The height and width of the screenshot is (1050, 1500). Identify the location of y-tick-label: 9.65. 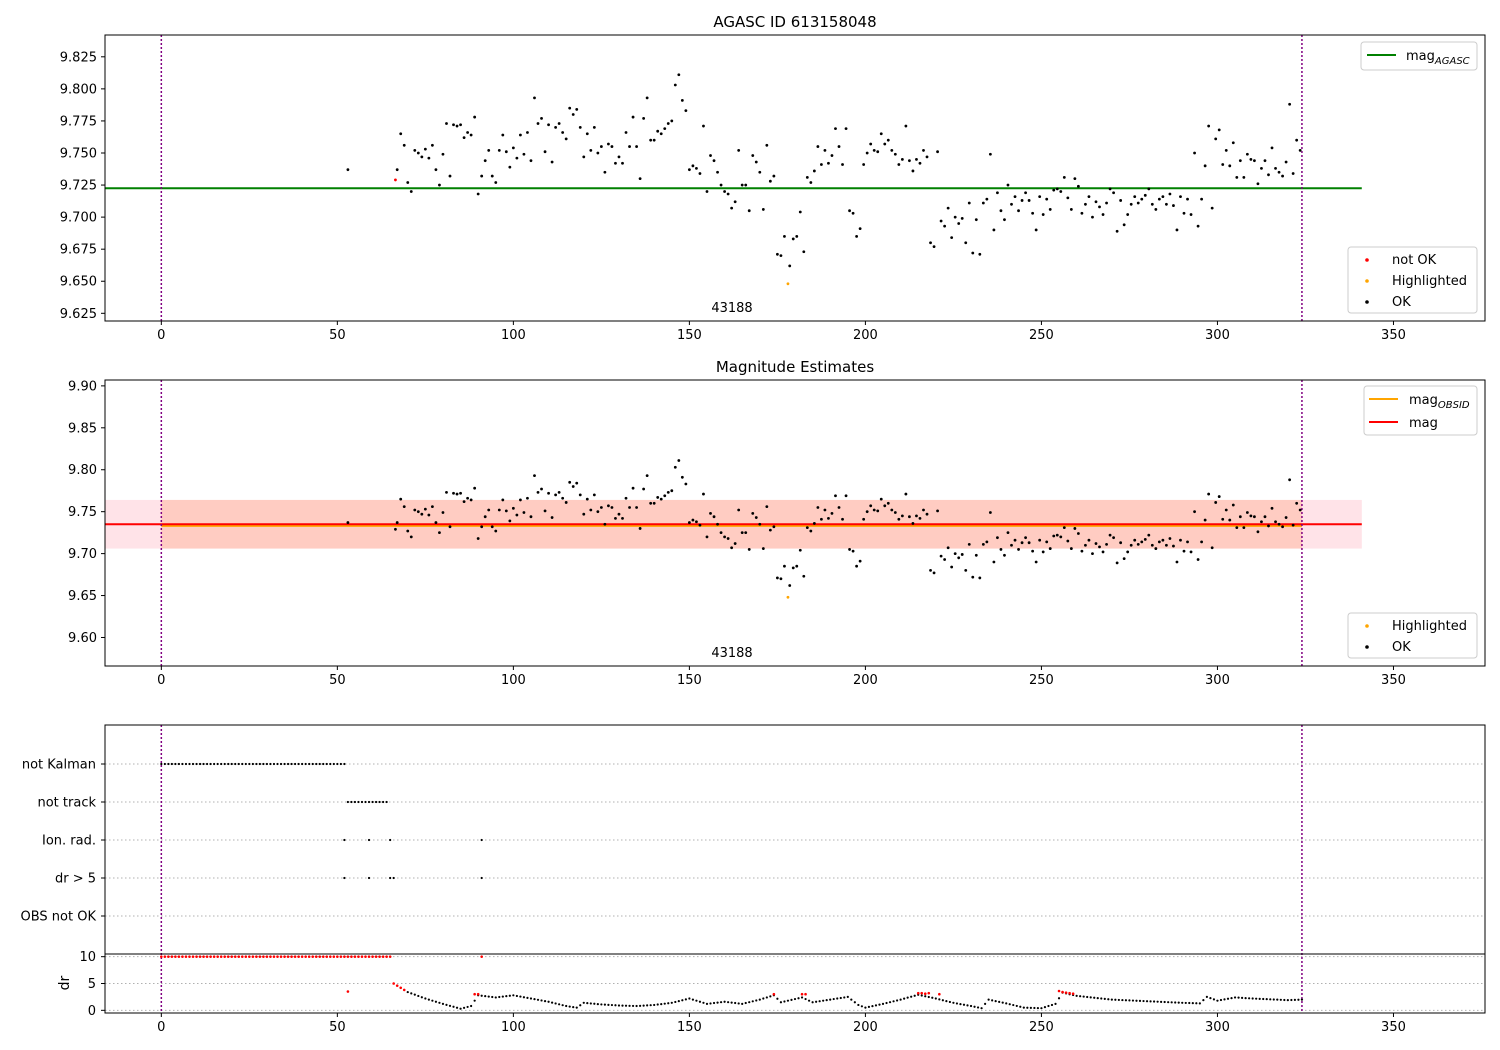
(82, 596).